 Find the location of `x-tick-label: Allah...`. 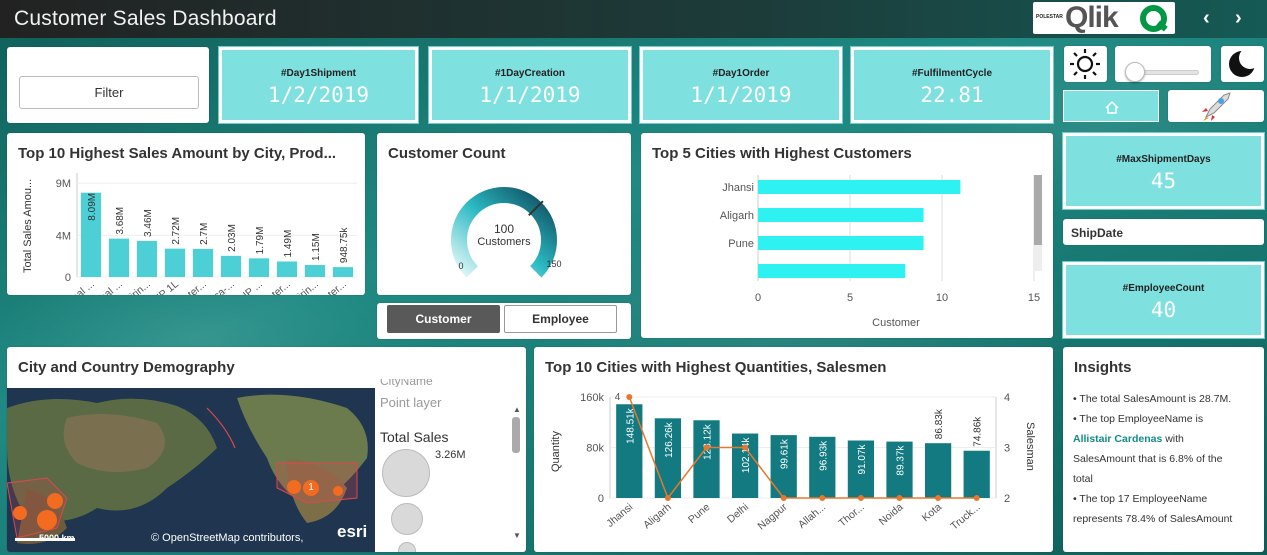

x-tick-label: Allah... is located at coordinates (812, 516).